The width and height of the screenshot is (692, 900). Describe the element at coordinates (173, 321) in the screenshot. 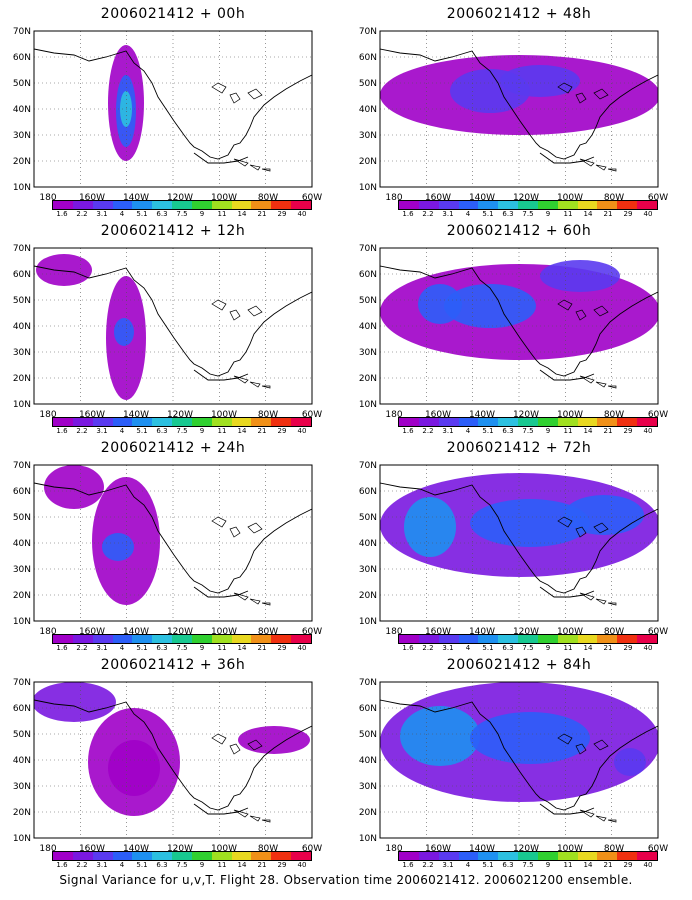

I see `coastline` at that location.